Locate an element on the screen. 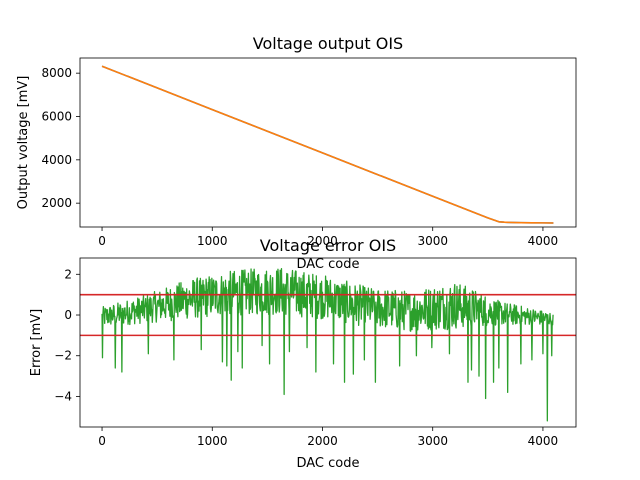 The width and height of the screenshot is (640, 480). y-tick-label: 0 is located at coordinates (68, 315).